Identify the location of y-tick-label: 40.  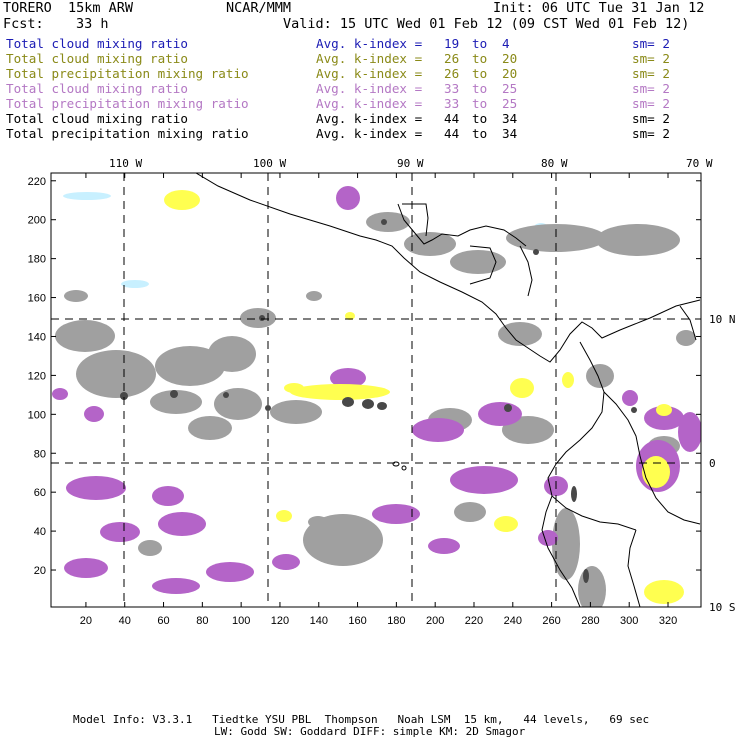
(40, 532).